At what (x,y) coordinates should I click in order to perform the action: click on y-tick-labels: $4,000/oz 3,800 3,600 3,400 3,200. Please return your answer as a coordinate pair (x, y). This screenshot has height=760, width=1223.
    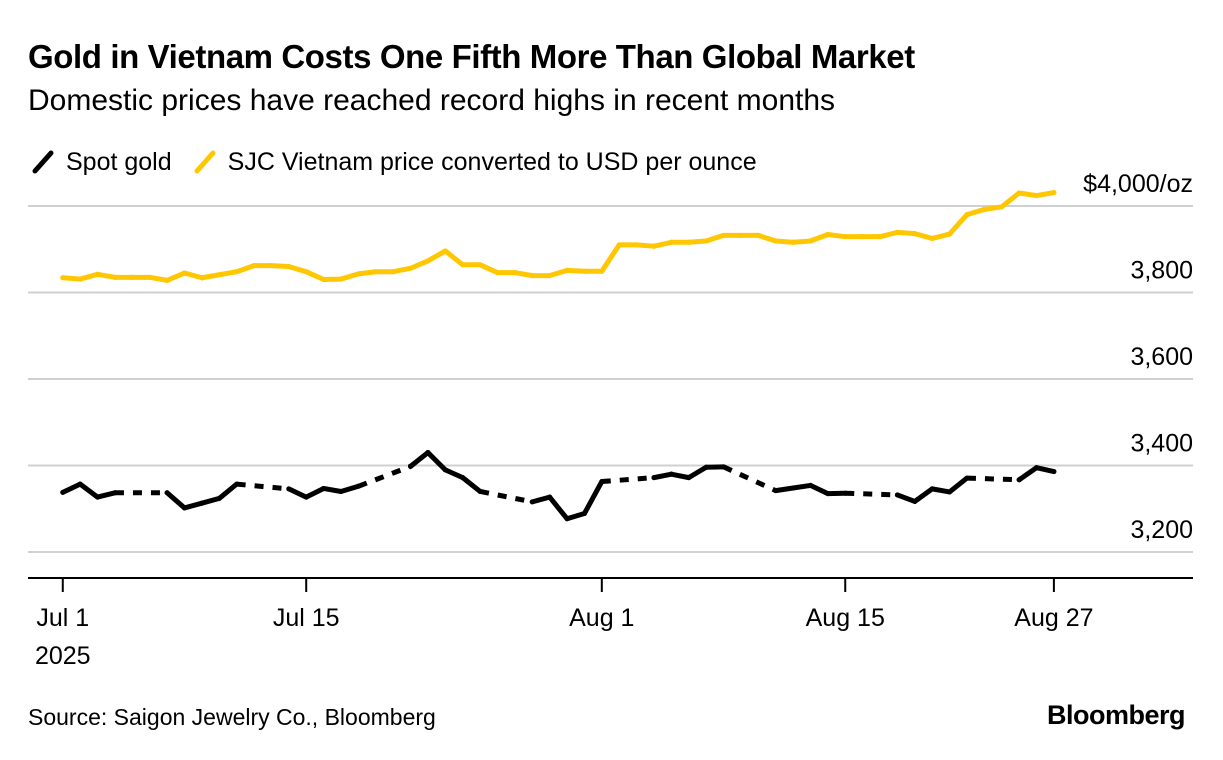
    Looking at the image, I should click on (1138, 357).